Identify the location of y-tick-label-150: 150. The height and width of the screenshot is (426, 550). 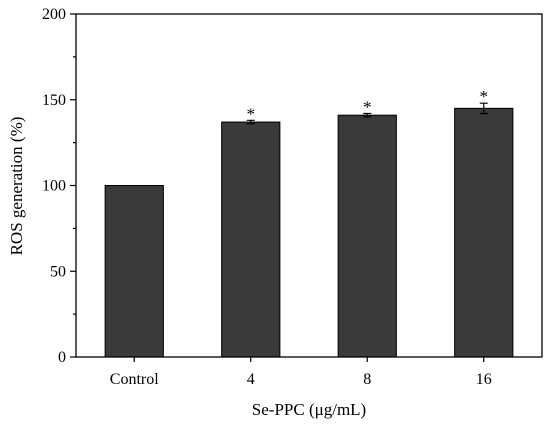
(54, 100).